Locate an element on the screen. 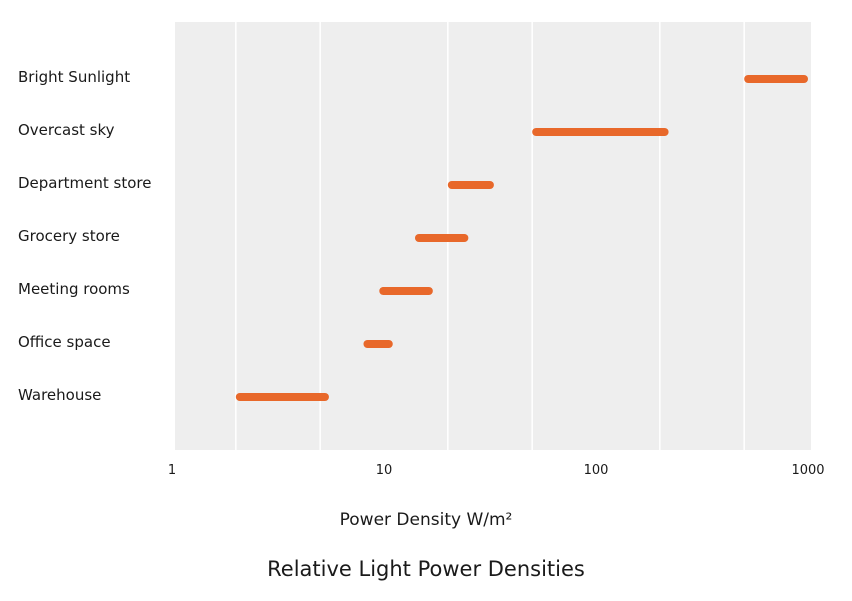  chart-title: Relative Light Power Densities is located at coordinates (426, 569).